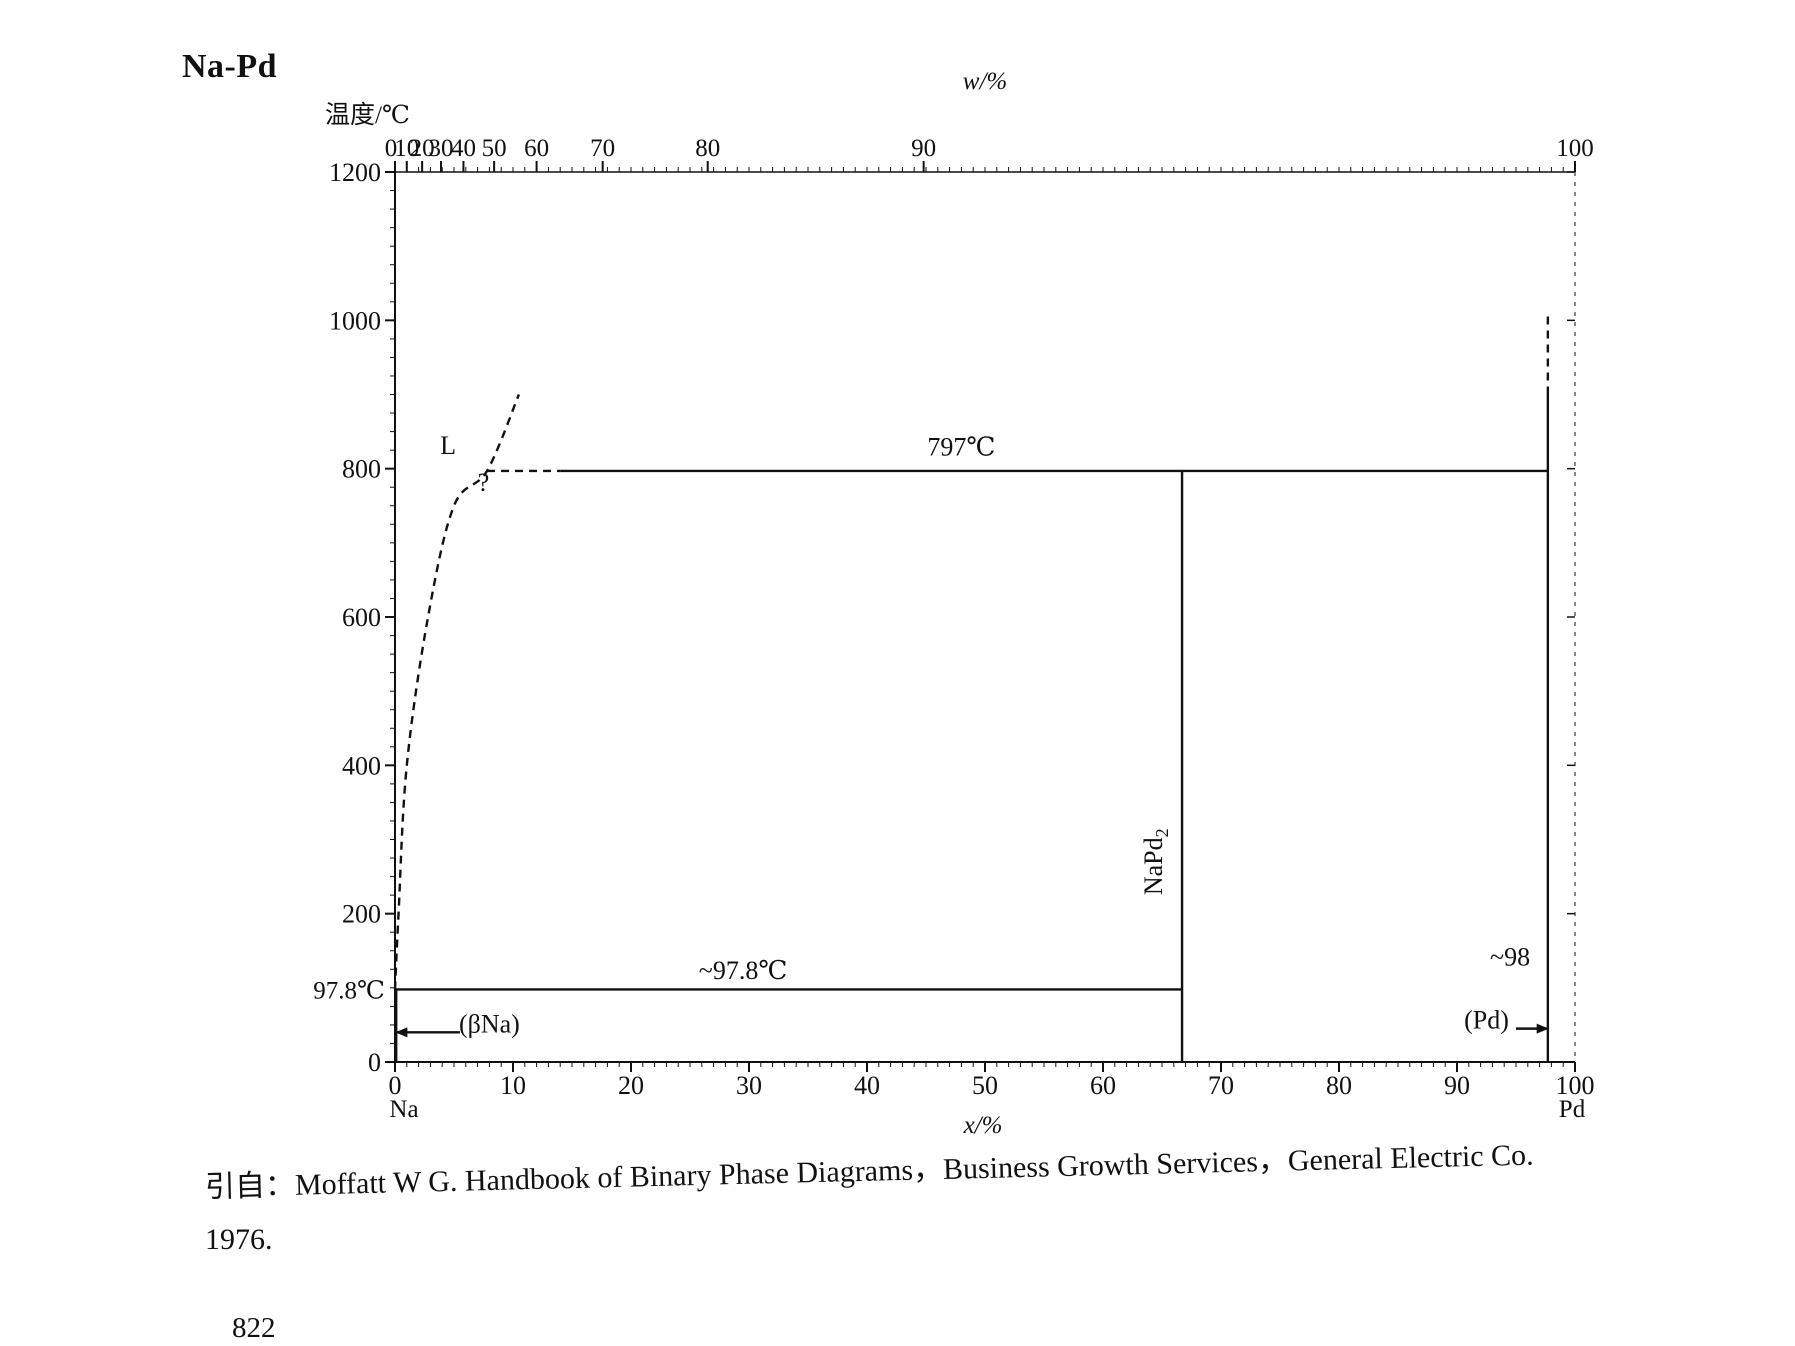 This screenshot has width=1795, height=1346. Describe the element at coordinates (749, 1085) in the screenshot. I see `x-tick-label: 30` at that location.